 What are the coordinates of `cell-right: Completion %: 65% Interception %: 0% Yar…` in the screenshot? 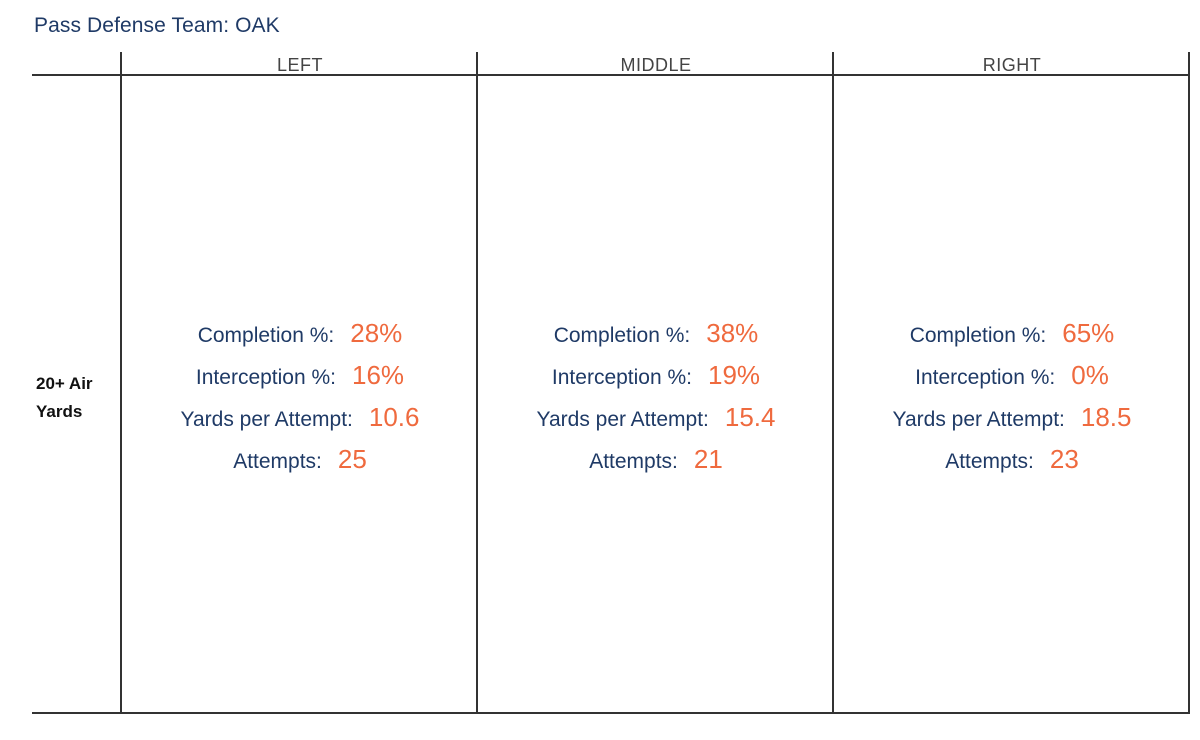 It's located at (1012, 402).